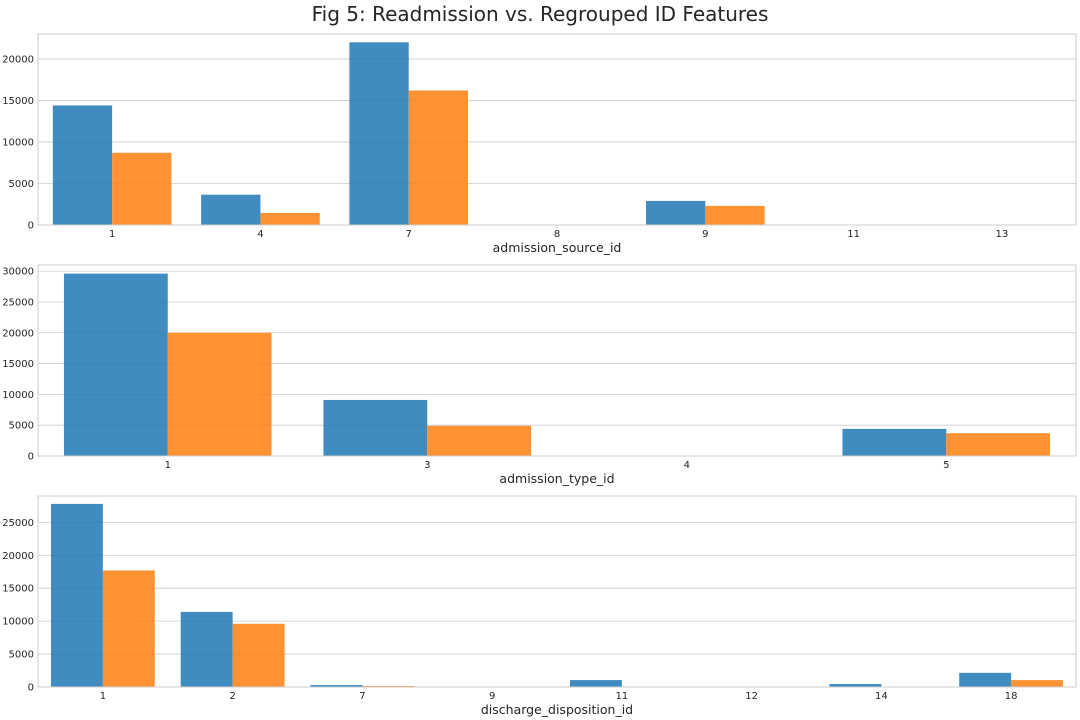  What do you see at coordinates (751, 696) in the screenshot?
I see `x-tick-label: 12` at bounding box center [751, 696].